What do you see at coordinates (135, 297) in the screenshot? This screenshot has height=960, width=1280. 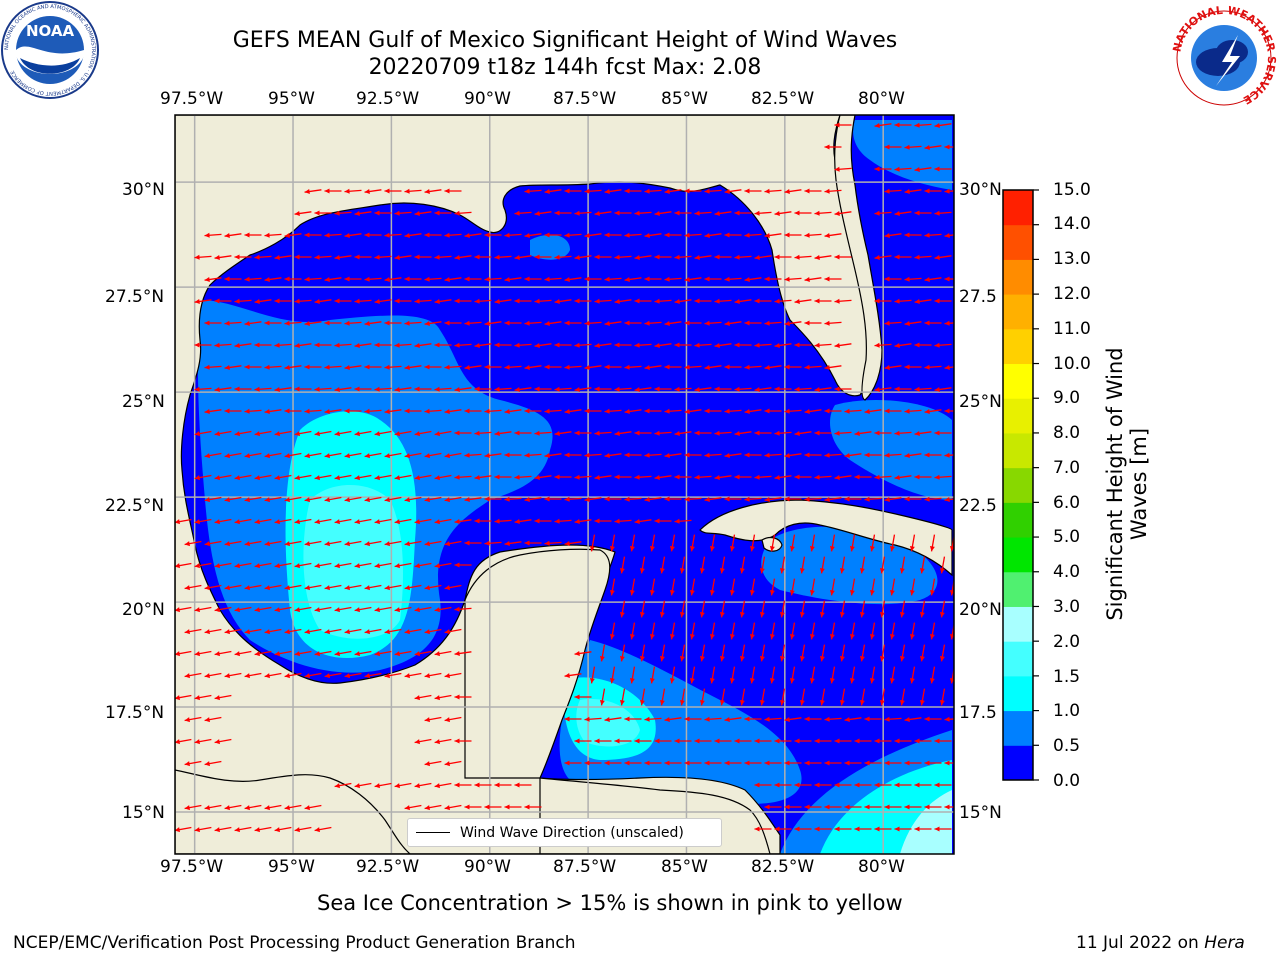 I see `lat-tick-left: 27.5°N` at bounding box center [135, 297].